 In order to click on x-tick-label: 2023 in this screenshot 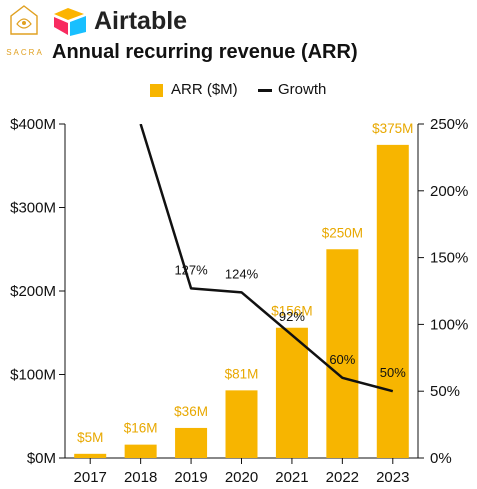, I will do `click(392, 477)`.